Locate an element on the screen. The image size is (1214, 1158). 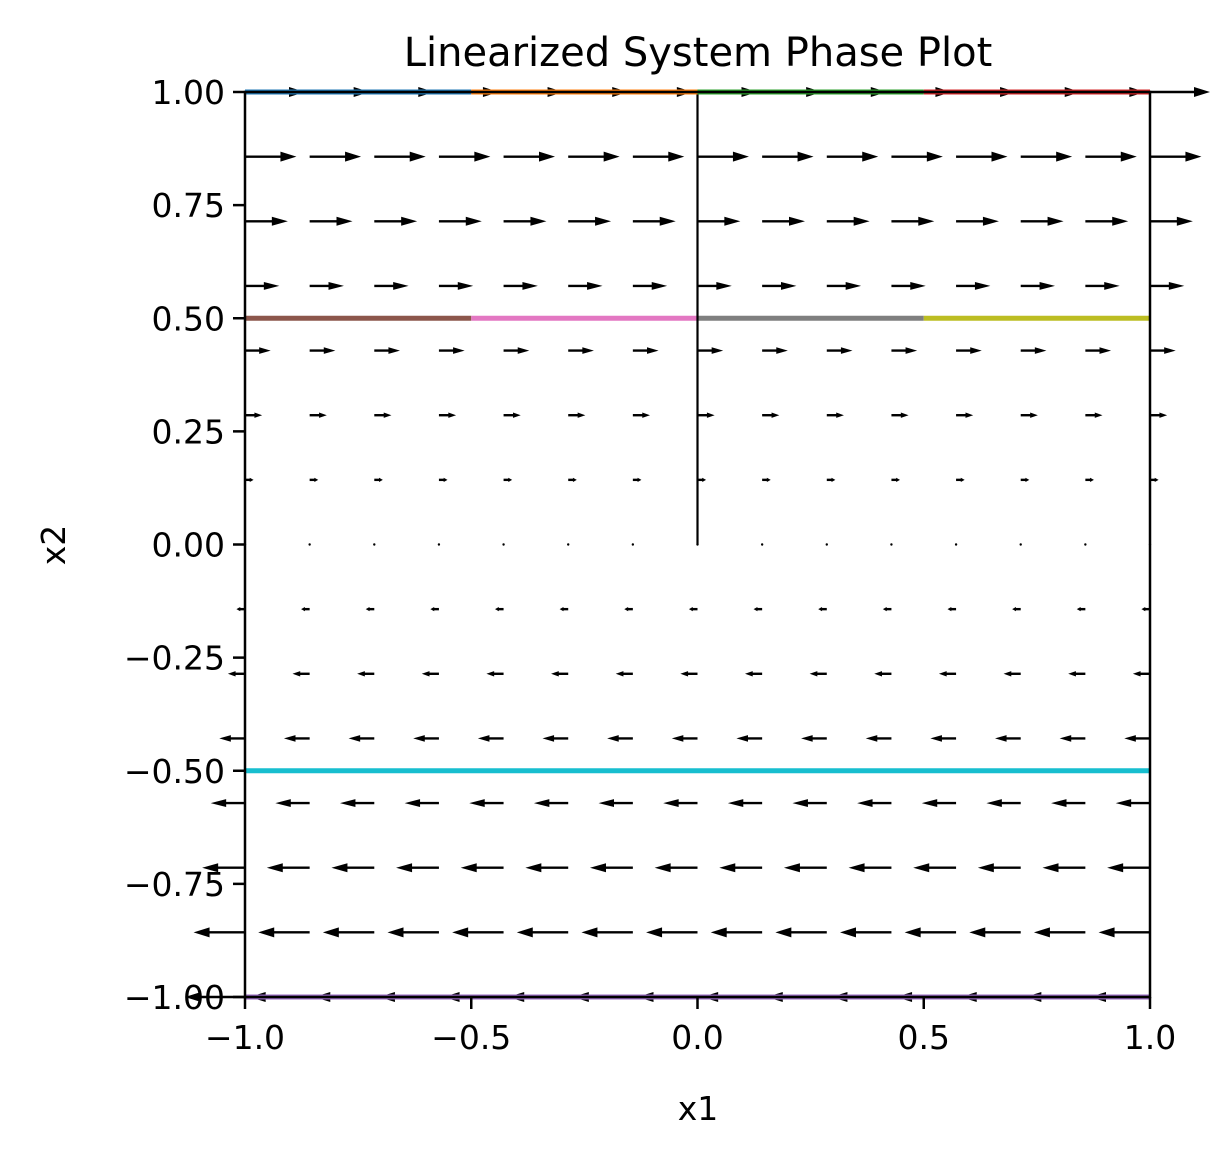
y-axis-label: x2 is located at coordinates (53, 545).